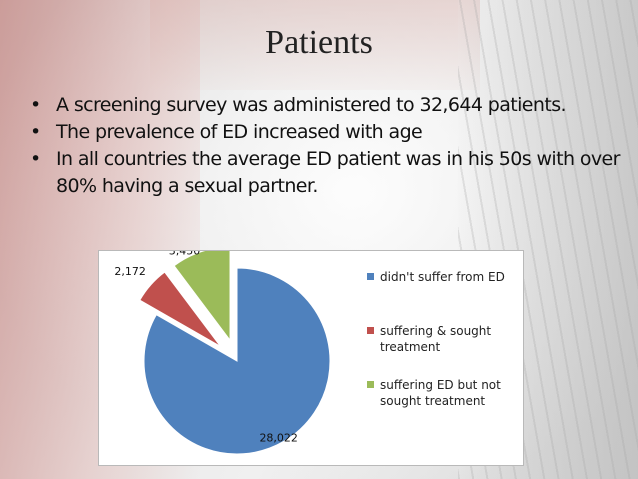 This screenshot has height=479, width=638. I want to click on legend-entry: didn't suffer from ED, so click(443, 277).